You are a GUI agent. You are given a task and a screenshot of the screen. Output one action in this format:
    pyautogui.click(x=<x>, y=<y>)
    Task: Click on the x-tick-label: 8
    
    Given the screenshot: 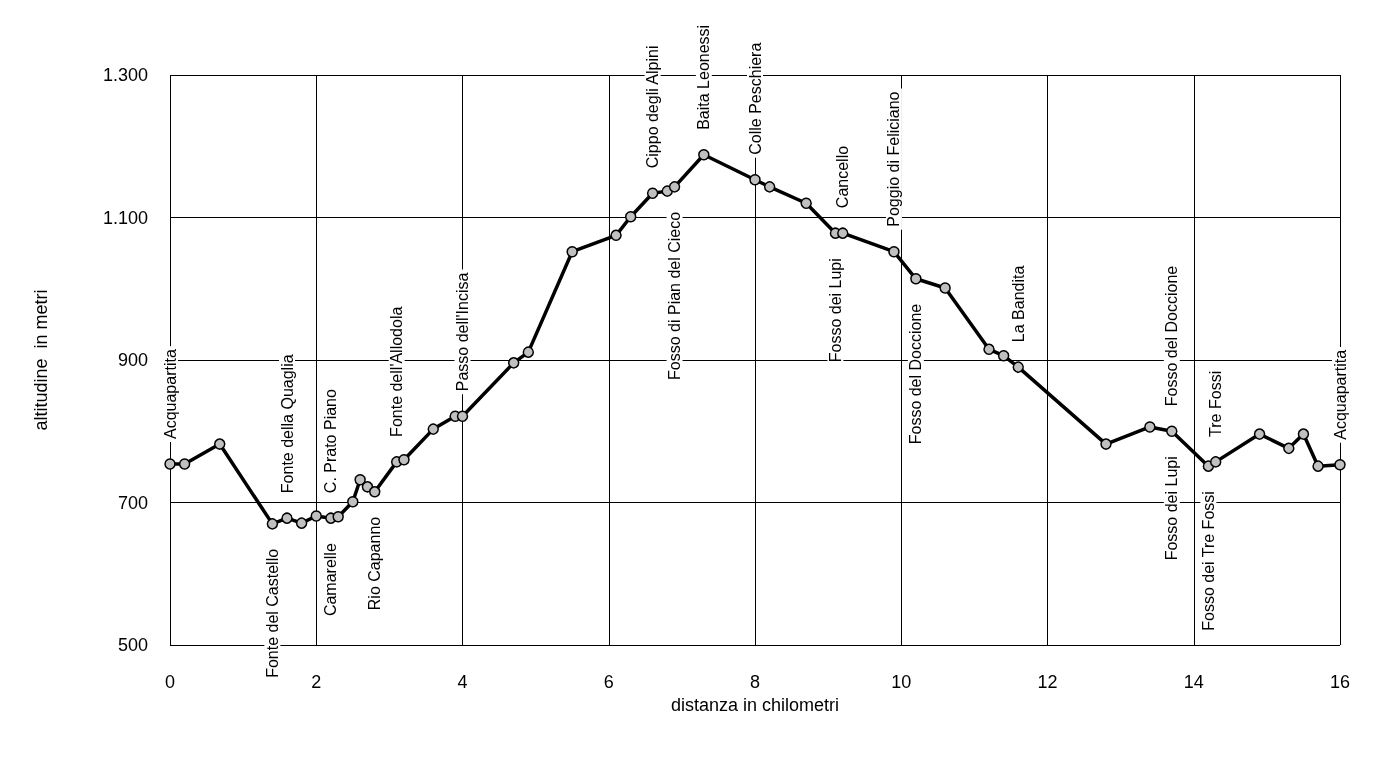 What is the action you would take?
    pyautogui.click(x=755, y=682)
    